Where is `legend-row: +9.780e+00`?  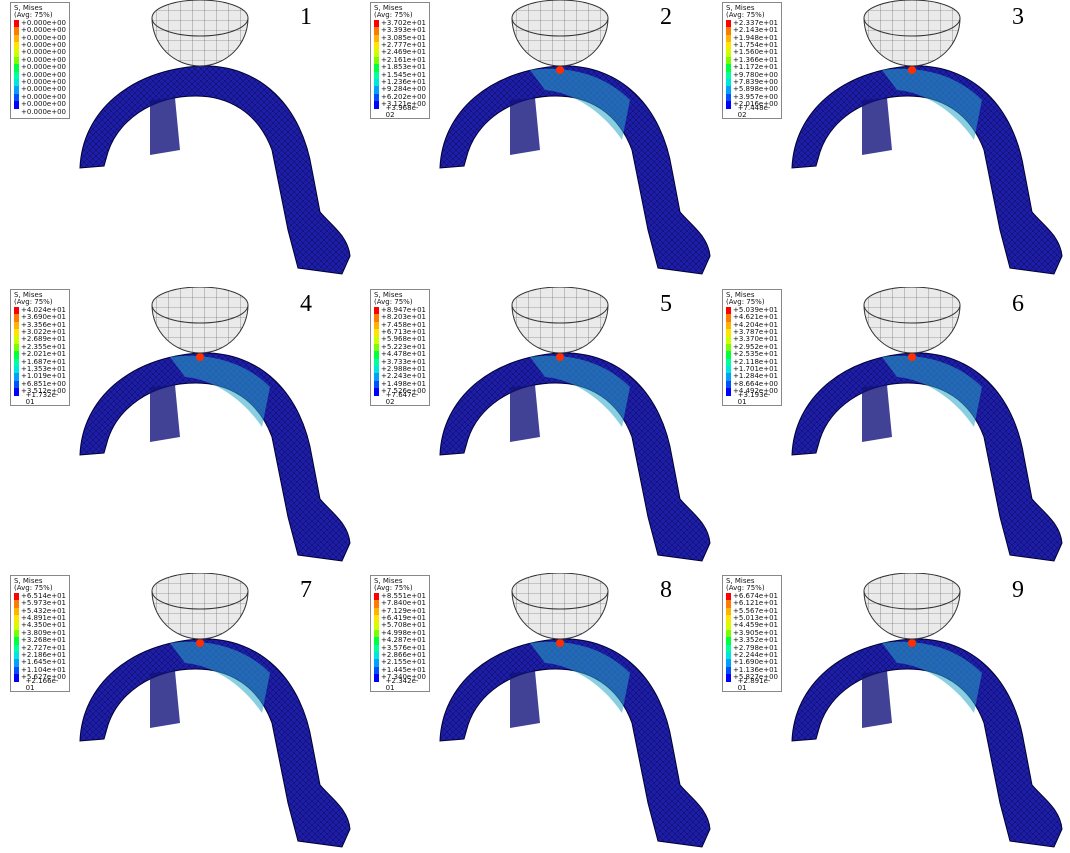 legend-row: +9.780e+00 is located at coordinates (752, 75).